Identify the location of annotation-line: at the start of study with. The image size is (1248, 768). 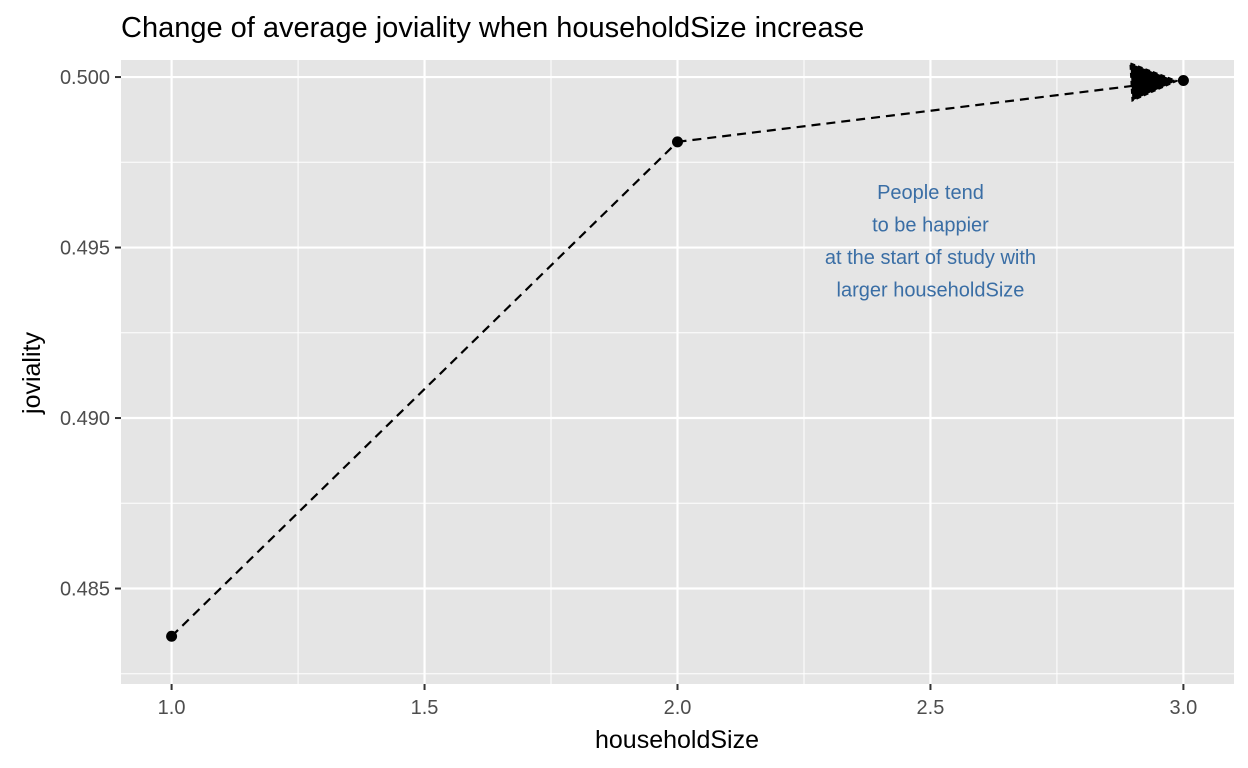
(930, 258).